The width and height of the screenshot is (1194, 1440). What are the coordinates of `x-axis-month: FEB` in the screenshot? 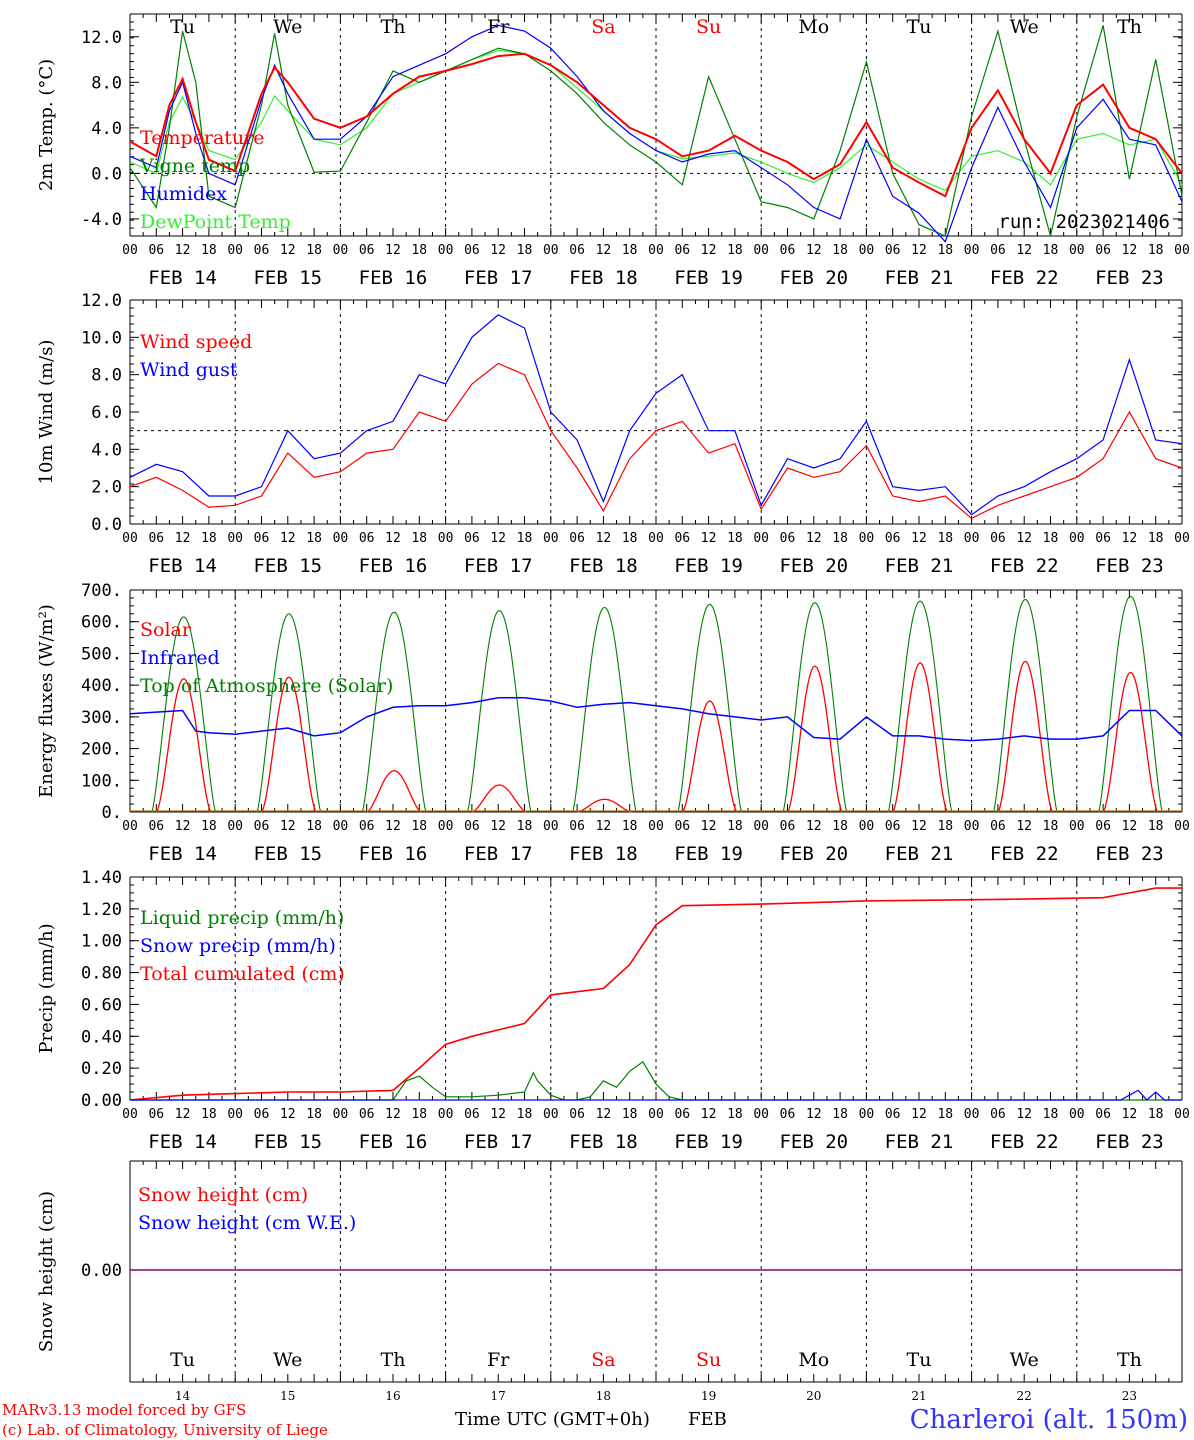 It's located at (707, 1419).